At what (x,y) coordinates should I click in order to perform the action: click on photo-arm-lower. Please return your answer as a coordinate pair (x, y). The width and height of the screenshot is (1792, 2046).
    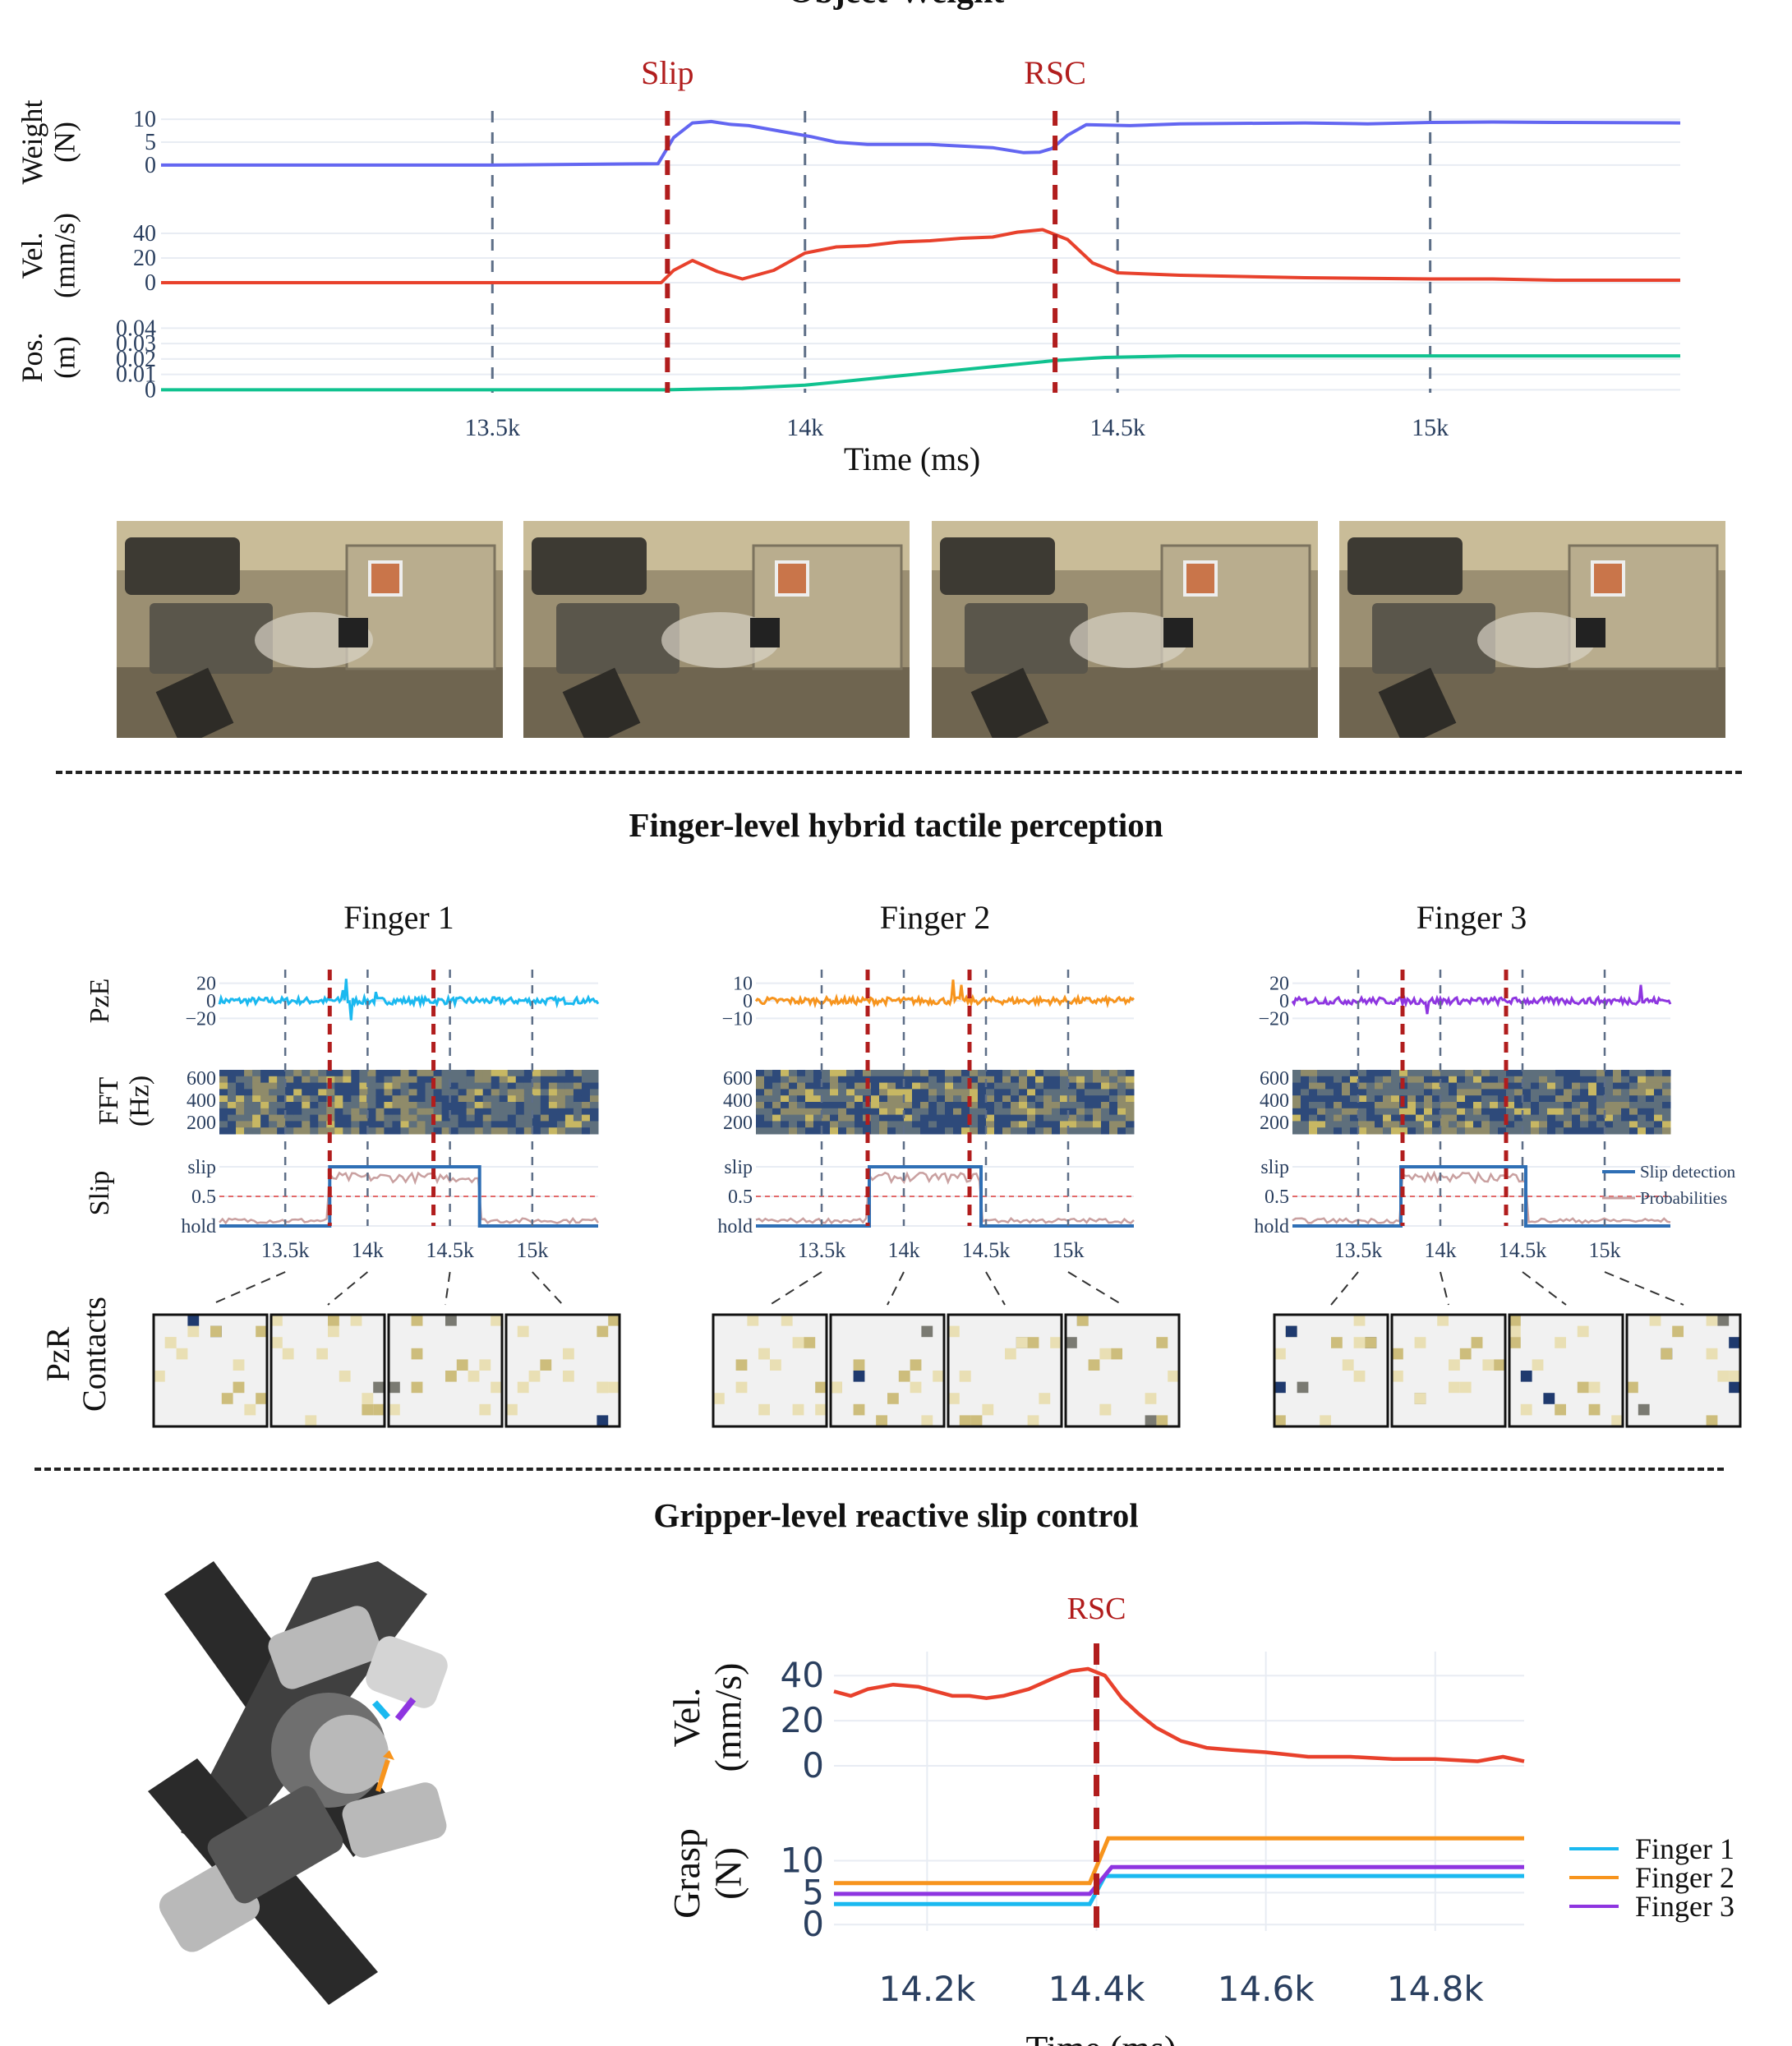
    Looking at the image, I should click on (1417, 703).